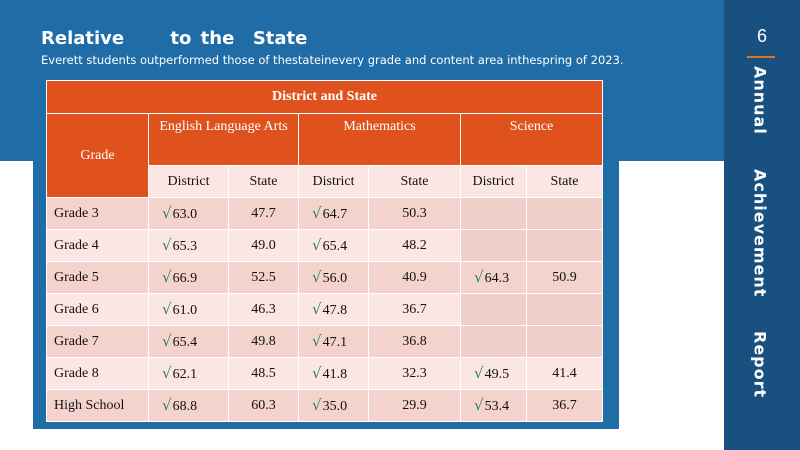  What do you see at coordinates (414, 245) in the screenshot?
I see `state-value-cell: 48.2` at bounding box center [414, 245].